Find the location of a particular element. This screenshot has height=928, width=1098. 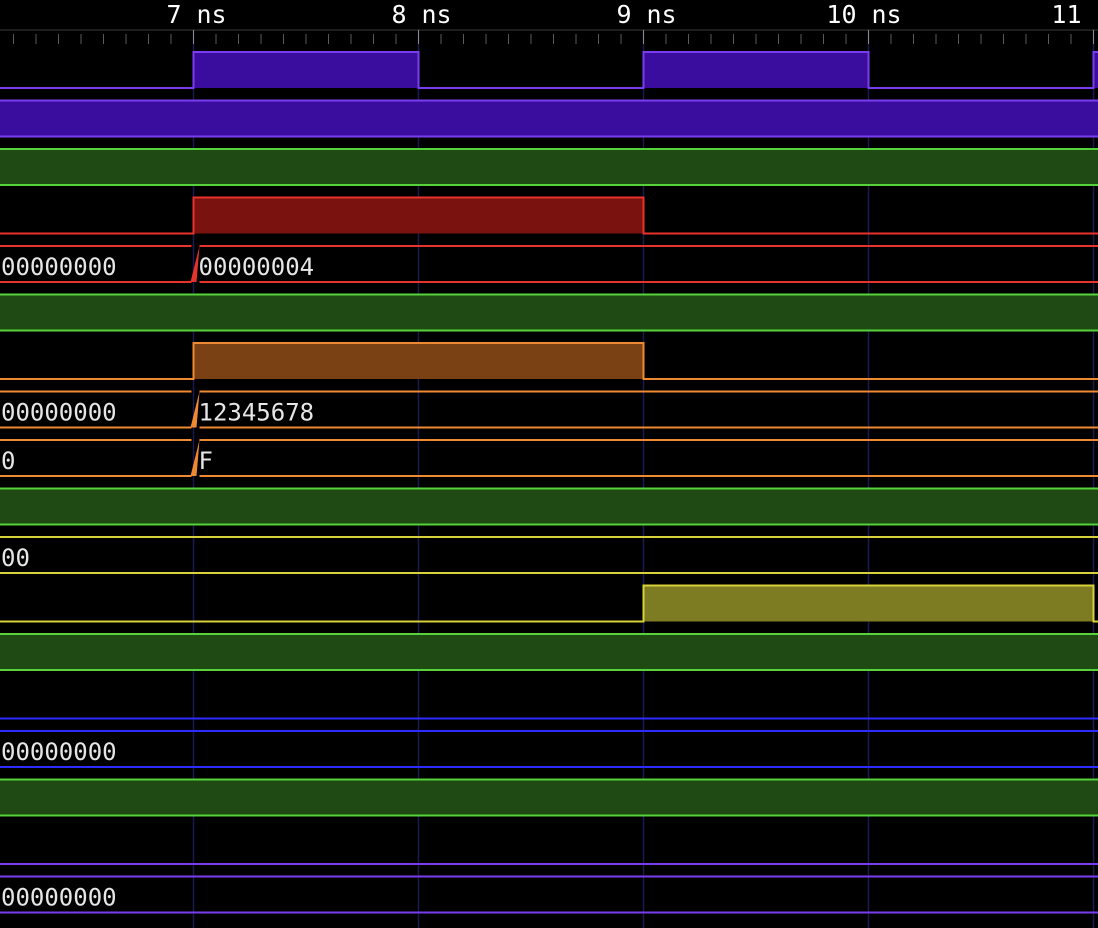

signal-row-6-bar is located at coordinates (549, 312).